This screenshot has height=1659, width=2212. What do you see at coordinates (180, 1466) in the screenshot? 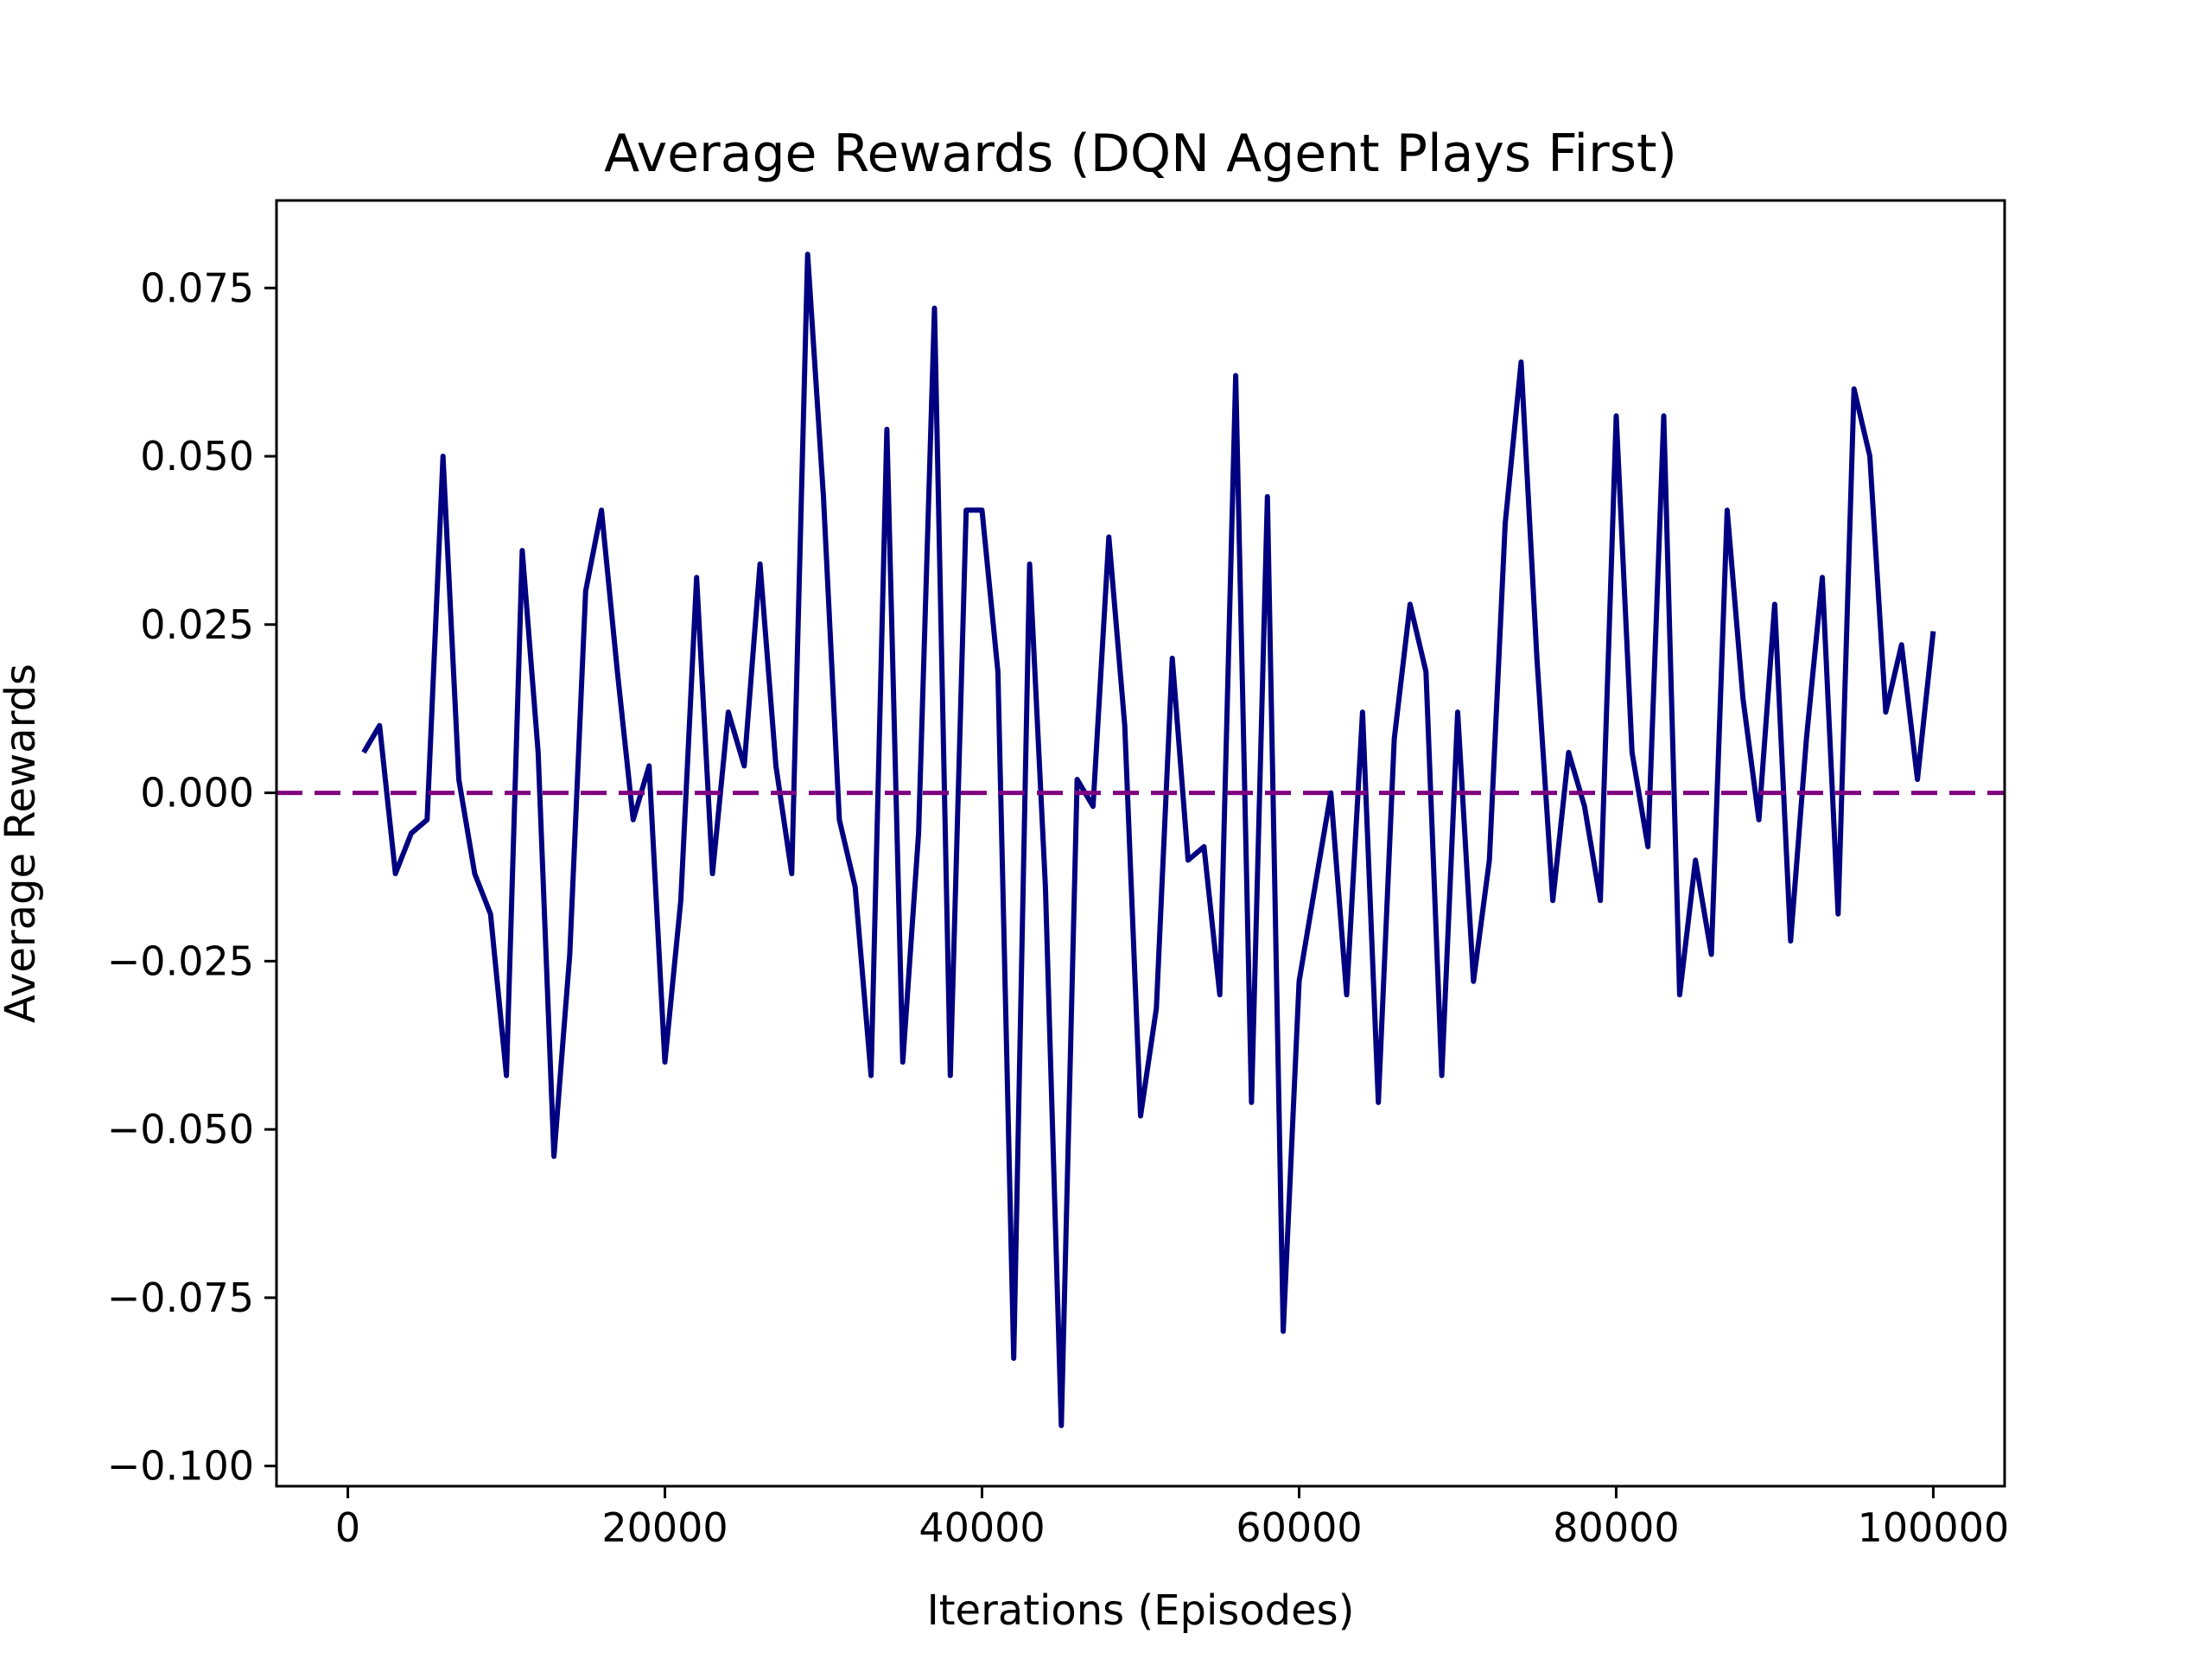
I see `y-tick-label: −0.100` at bounding box center [180, 1466].